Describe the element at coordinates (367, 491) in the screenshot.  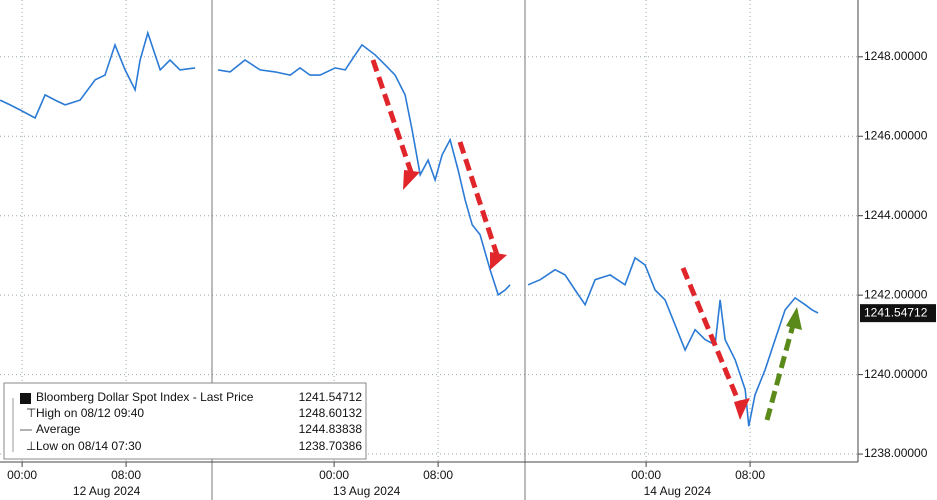
I see `date-label: 13 Aug 2024` at that location.